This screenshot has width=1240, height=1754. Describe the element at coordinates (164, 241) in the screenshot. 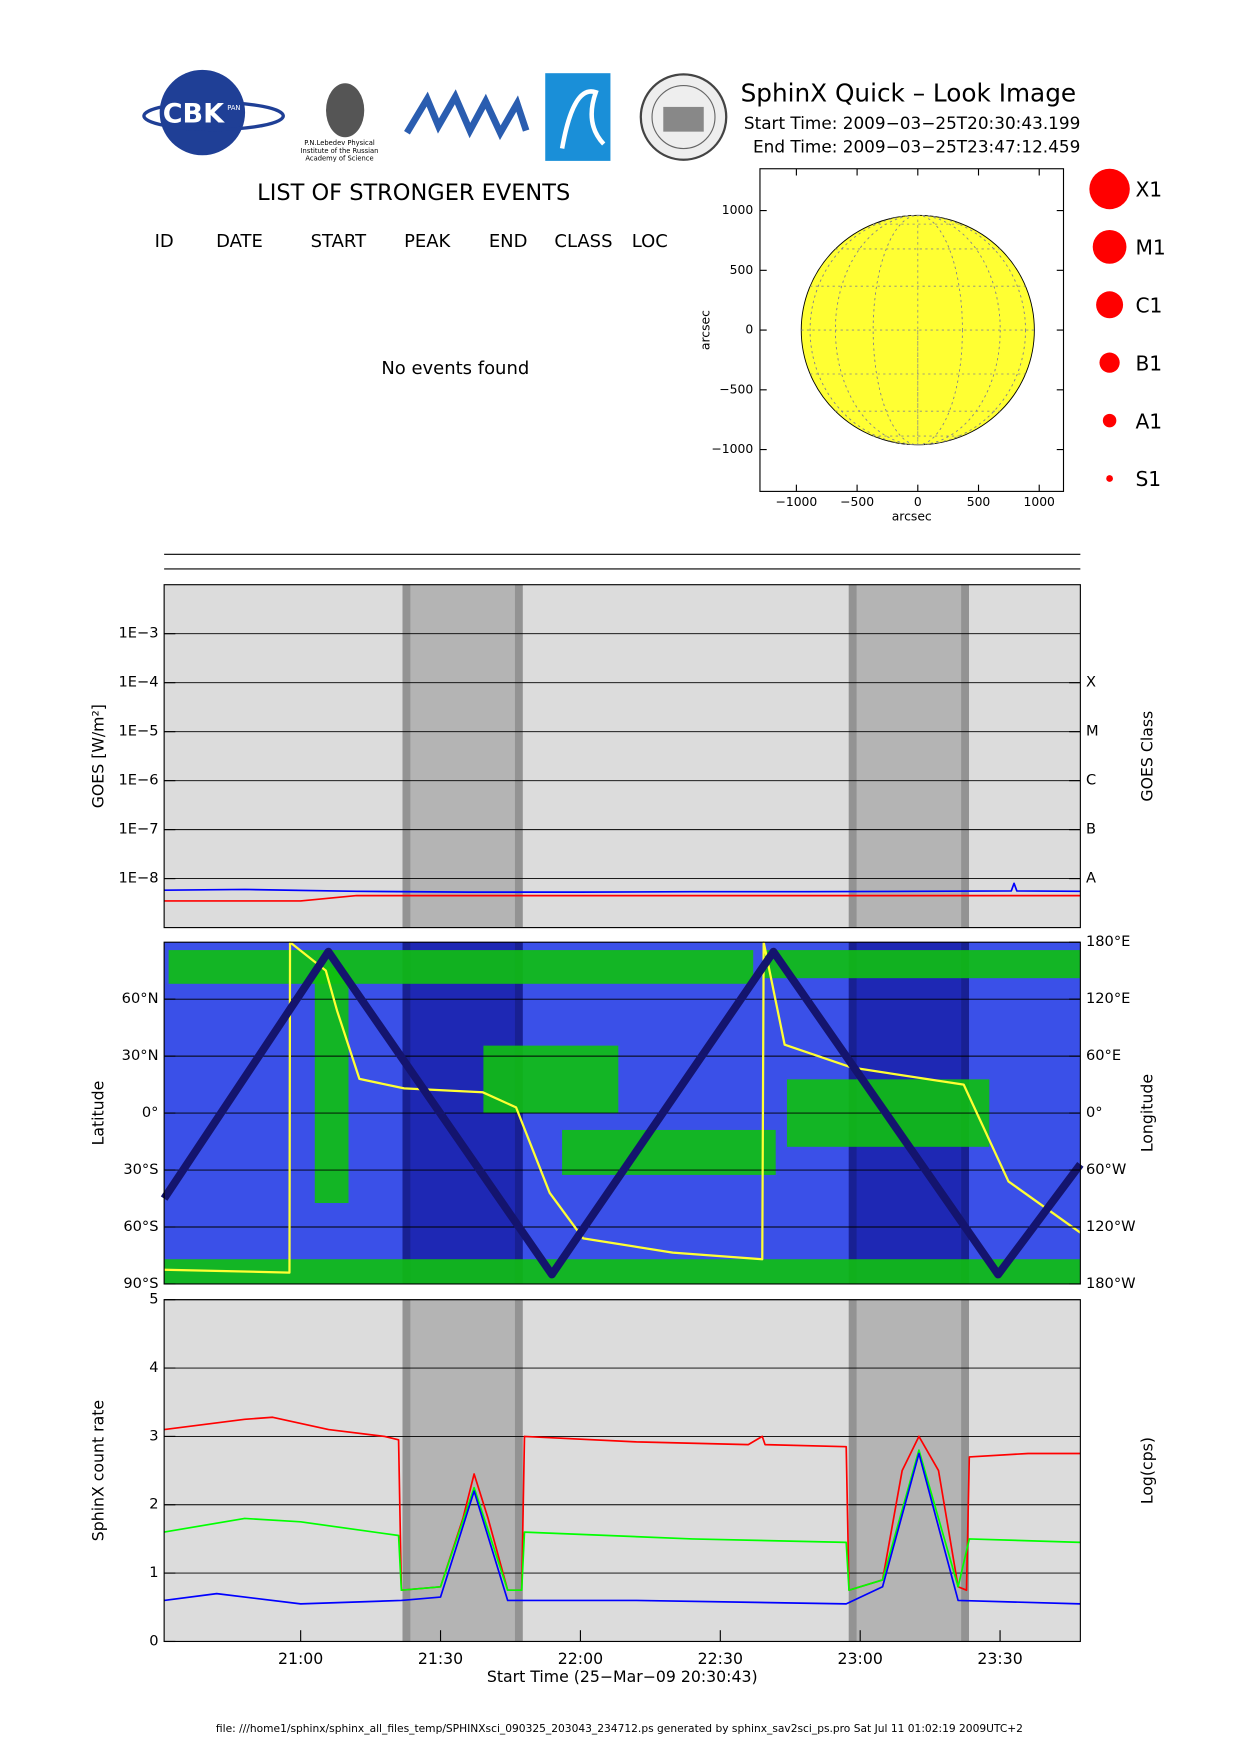

I see `column-header: ID` at that location.